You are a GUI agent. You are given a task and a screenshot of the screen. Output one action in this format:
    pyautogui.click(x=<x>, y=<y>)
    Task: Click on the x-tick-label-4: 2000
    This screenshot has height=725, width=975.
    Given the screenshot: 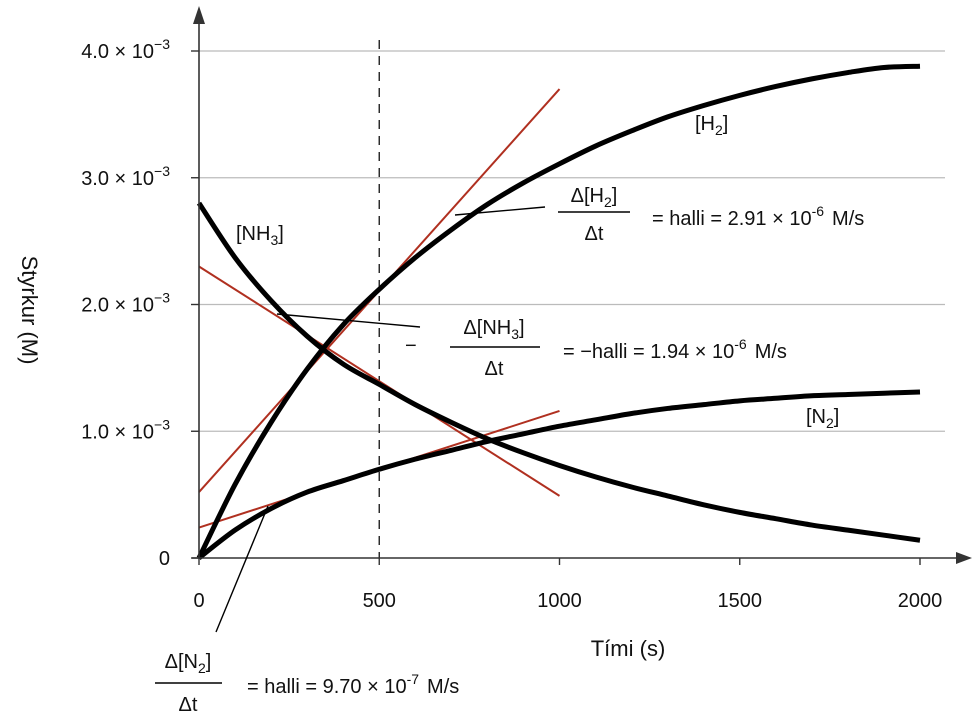 What is the action you would take?
    pyautogui.click(x=920, y=601)
    